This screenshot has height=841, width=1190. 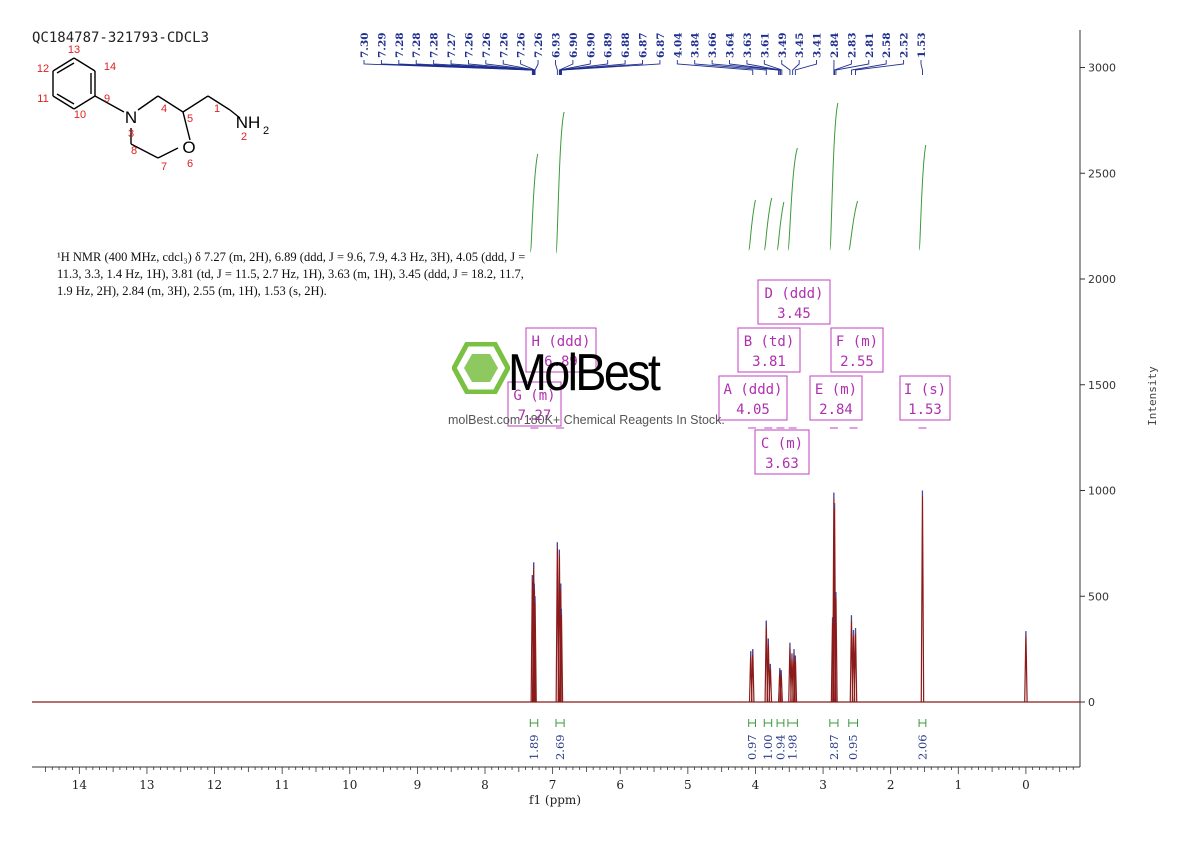 I want to click on multiplet-shift: 4.05, so click(x=753, y=410).